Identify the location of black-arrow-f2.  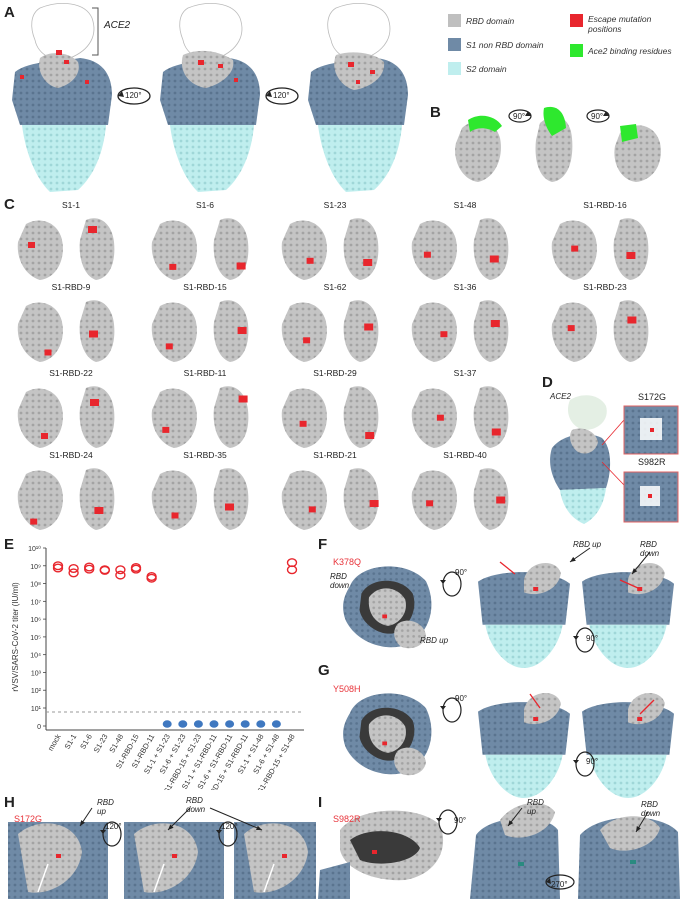
(641, 563).